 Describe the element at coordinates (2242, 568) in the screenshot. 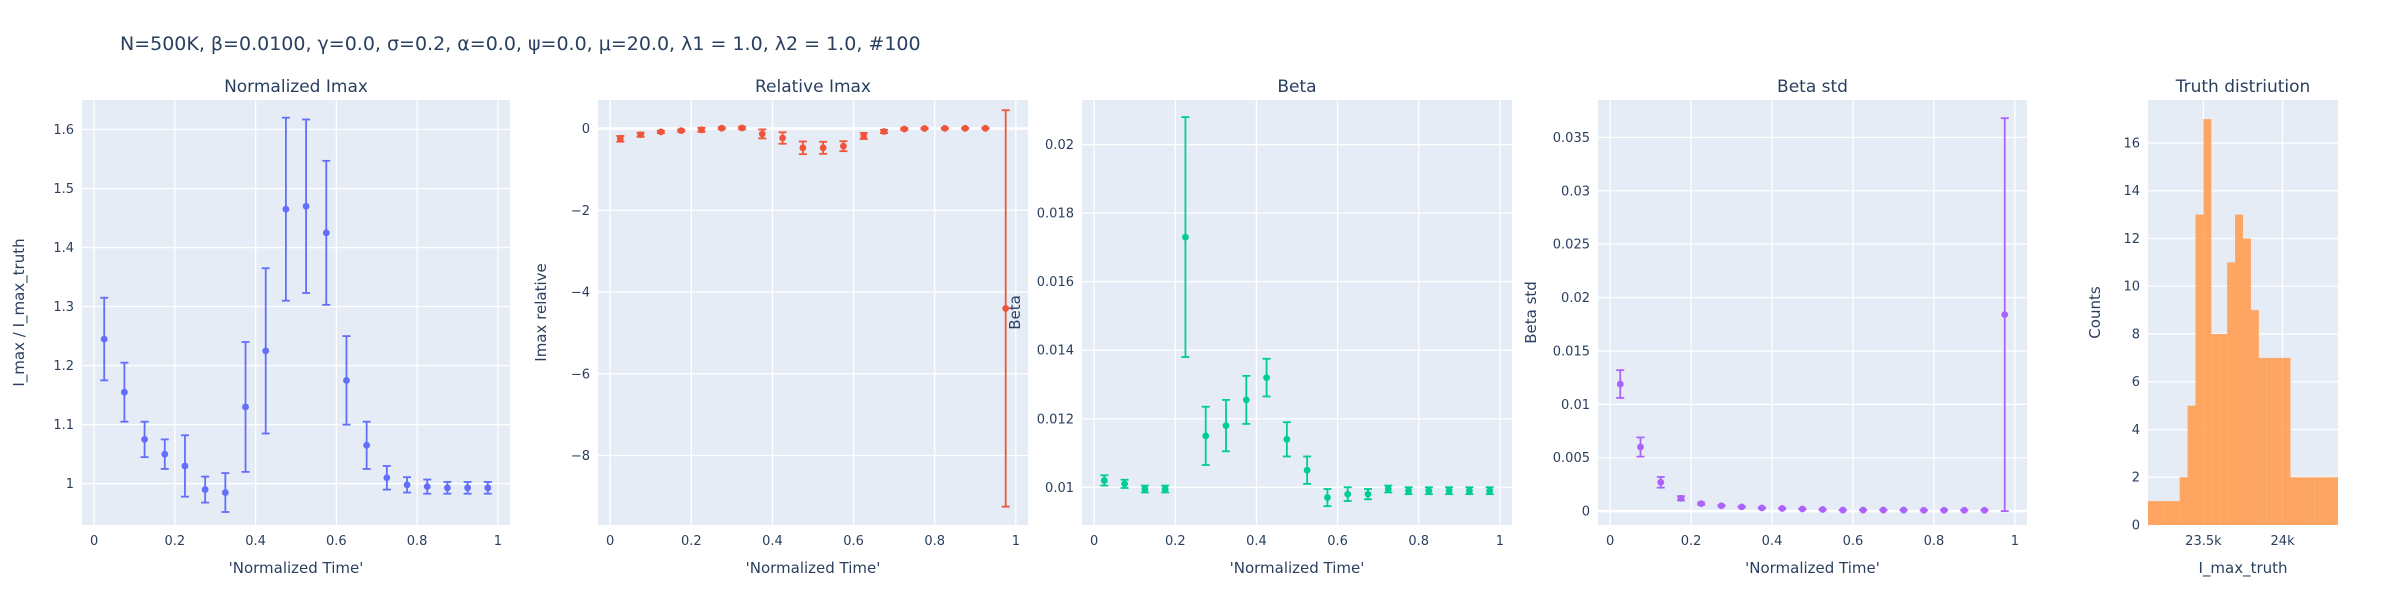

I see `x-axis-title: I_max_truth` at that location.